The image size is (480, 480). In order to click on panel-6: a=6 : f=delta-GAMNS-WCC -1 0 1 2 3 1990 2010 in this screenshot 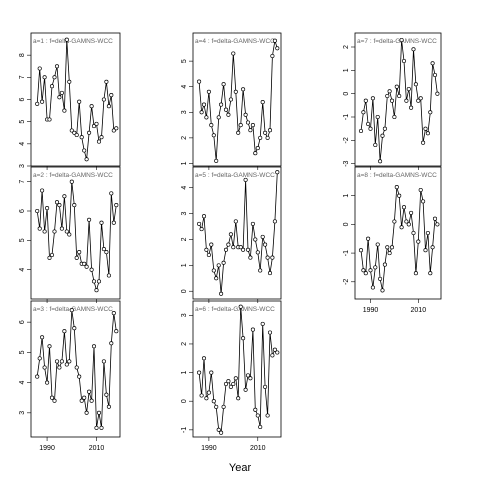, I will do `click(231, 376)`.